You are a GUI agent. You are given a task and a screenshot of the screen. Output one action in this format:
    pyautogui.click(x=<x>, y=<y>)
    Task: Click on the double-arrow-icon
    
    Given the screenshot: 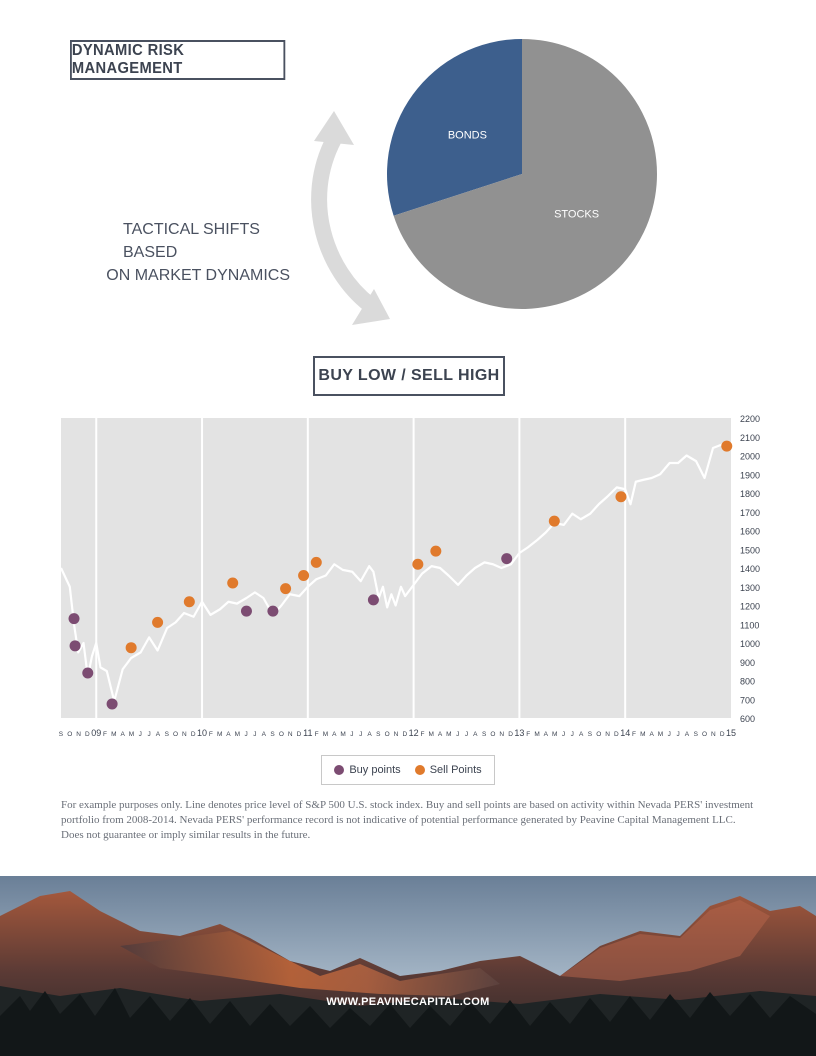 What is the action you would take?
    pyautogui.click(x=350, y=218)
    